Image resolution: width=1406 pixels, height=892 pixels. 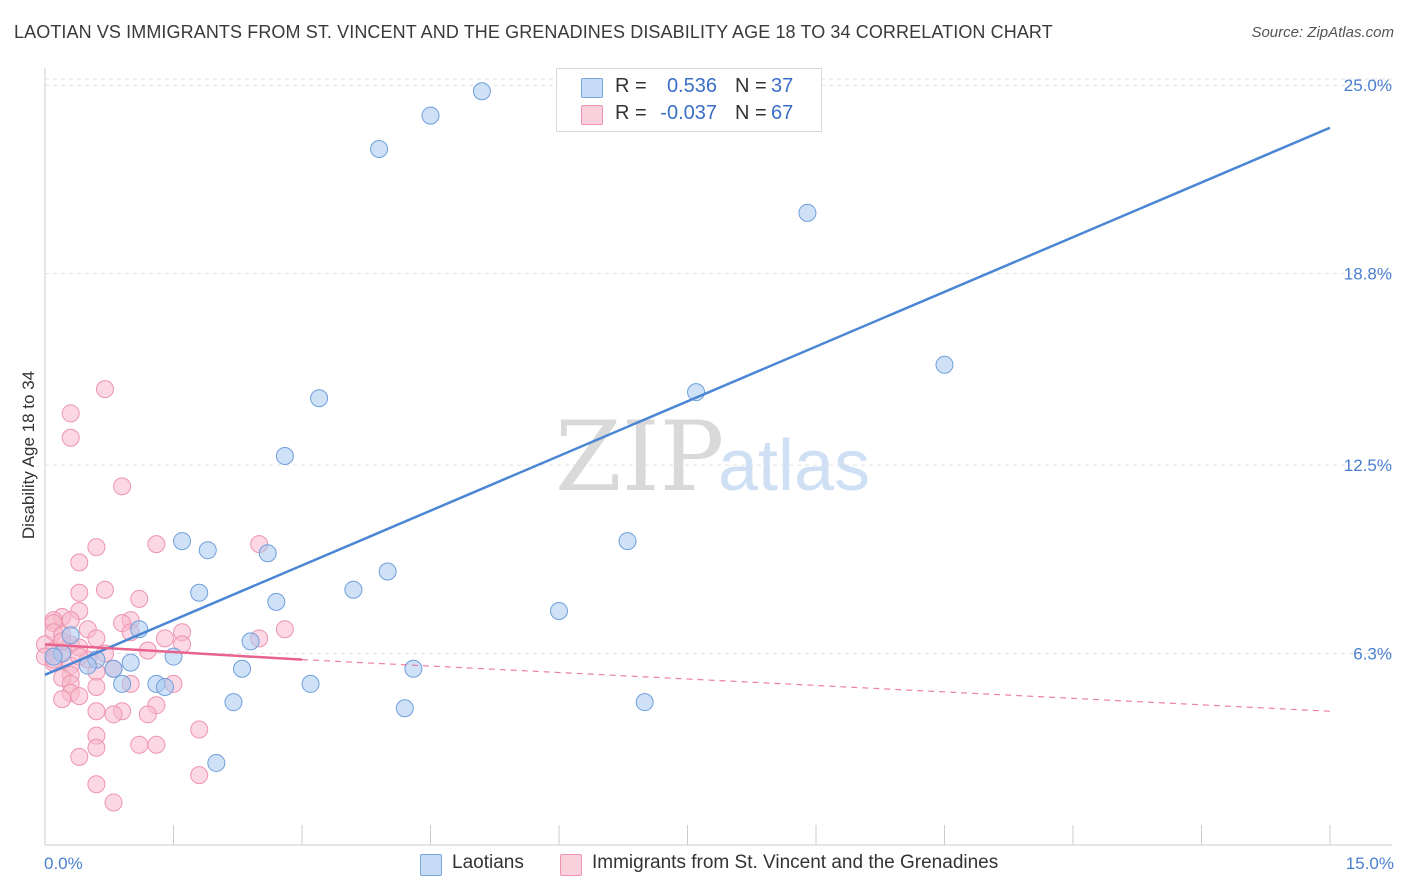 What do you see at coordinates (782, 113) in the screenshot?
I see `legend-n-value: 67` at bounding box center [782, 113].